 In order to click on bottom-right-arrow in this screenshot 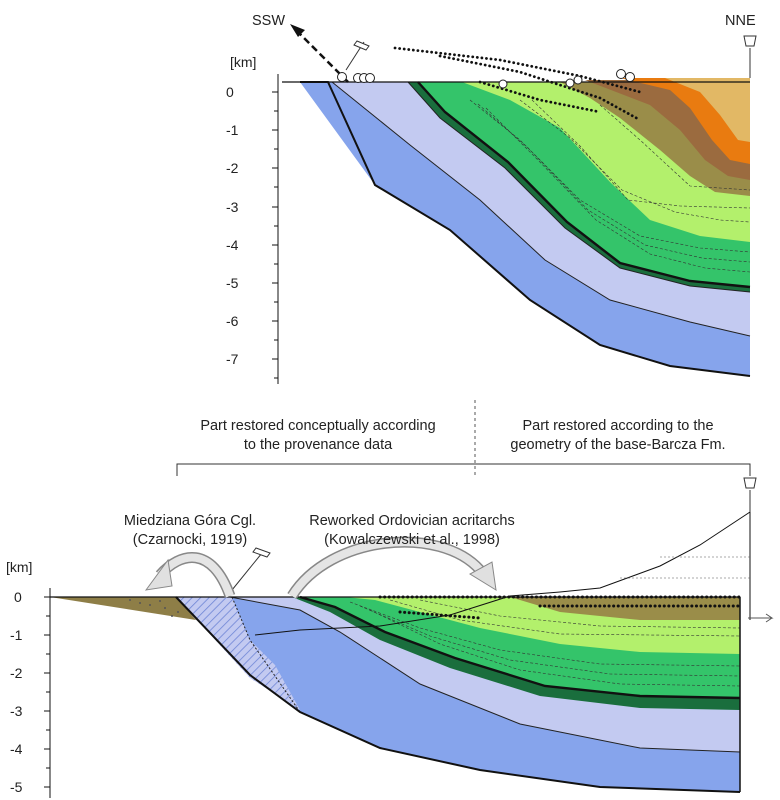, I will do `click(761, 618)`.